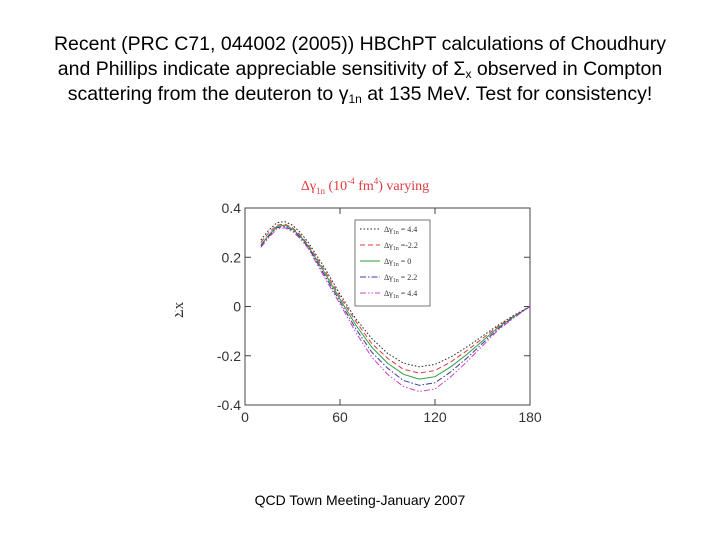 This screenshot has height=540, width=720. What do you see at coordinates (507, 94) in the screenshot?
I see `title-line-3-post: at 135 MeV. Test for consistency!` at bounding box center [507, 94].